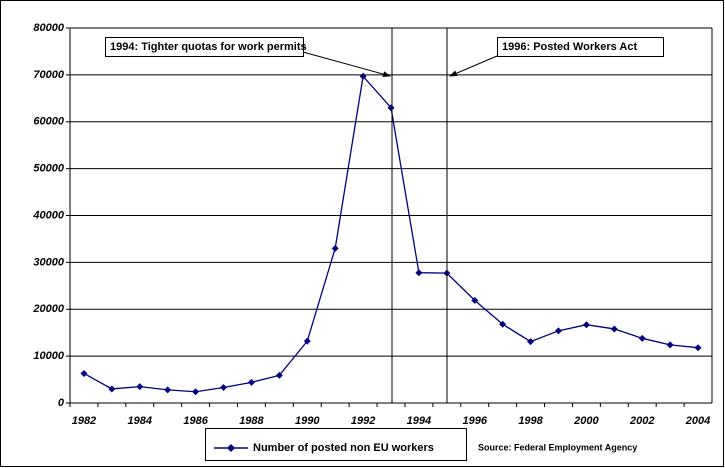 Image resolution: width=725 pixels, height=468 pixels. I want to click on annotation: 1996: Posted Workers Act, so click(569, 47).